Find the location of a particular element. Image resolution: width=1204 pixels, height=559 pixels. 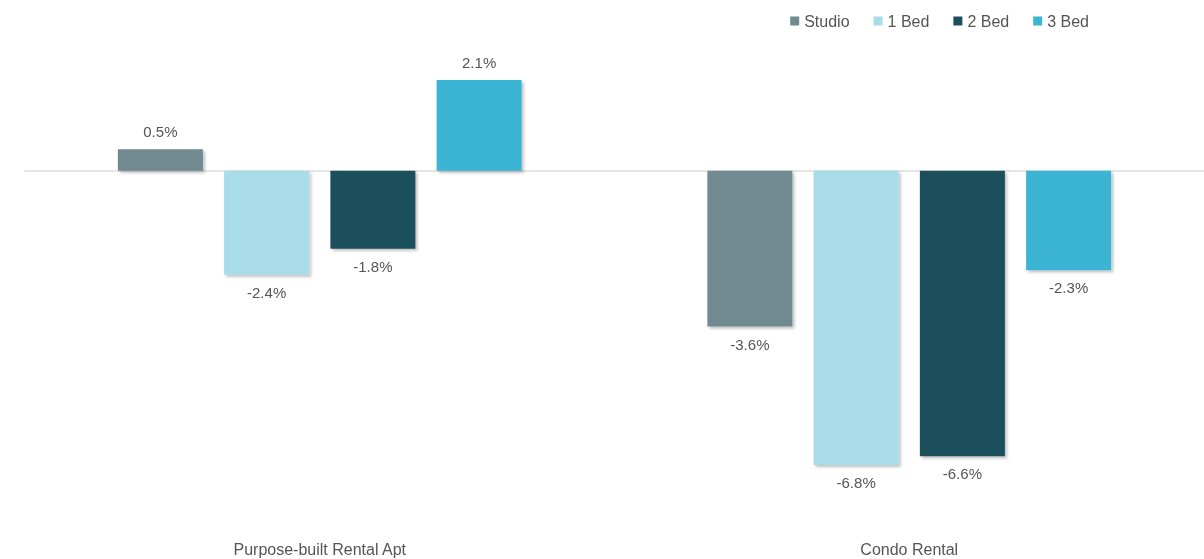

data-label: -6.8% is located at coordinates (856, 482).